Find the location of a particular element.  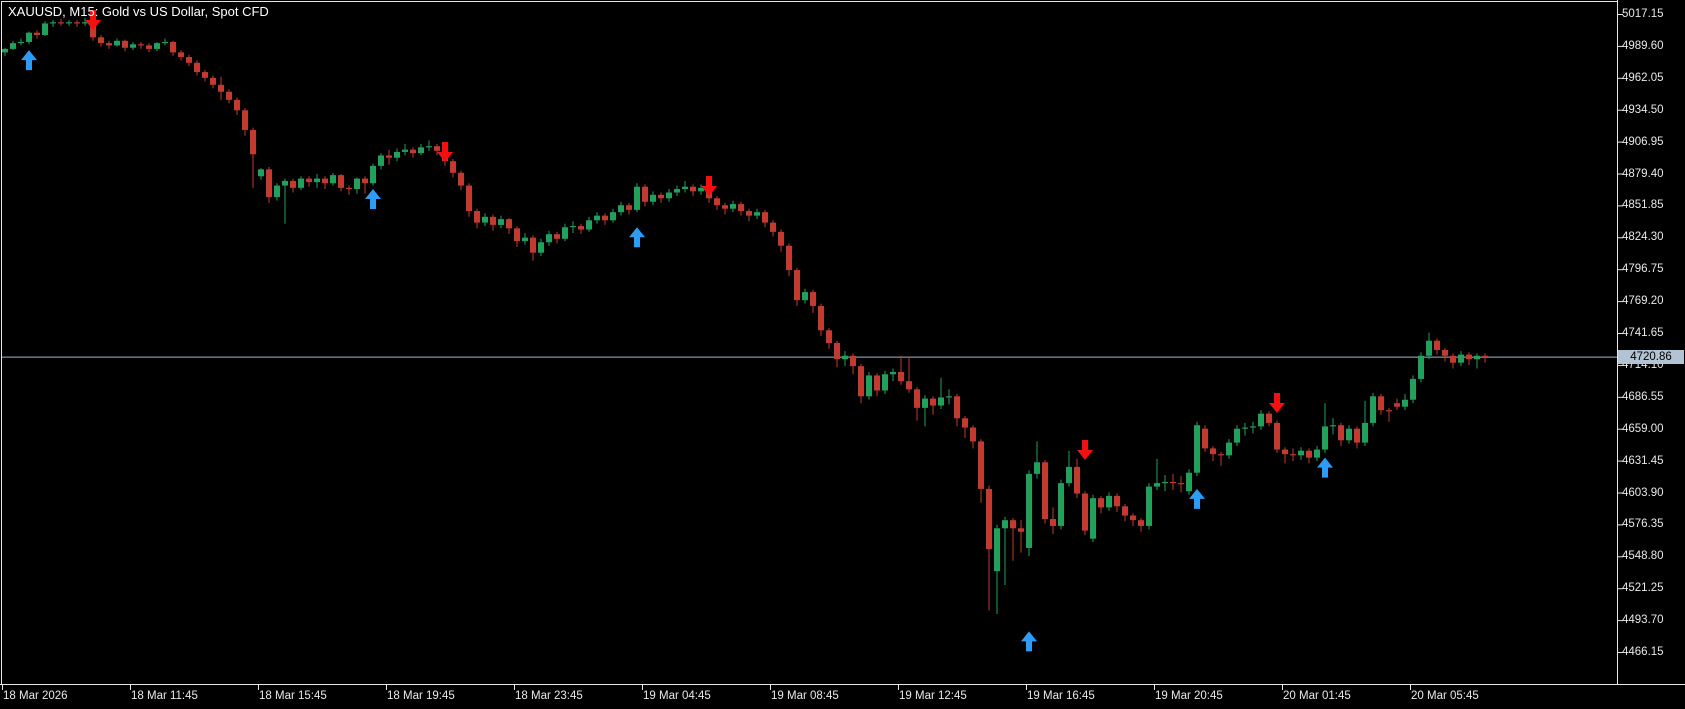

price-axis-label: 4796.75 is located at coordinates (1643, 269).